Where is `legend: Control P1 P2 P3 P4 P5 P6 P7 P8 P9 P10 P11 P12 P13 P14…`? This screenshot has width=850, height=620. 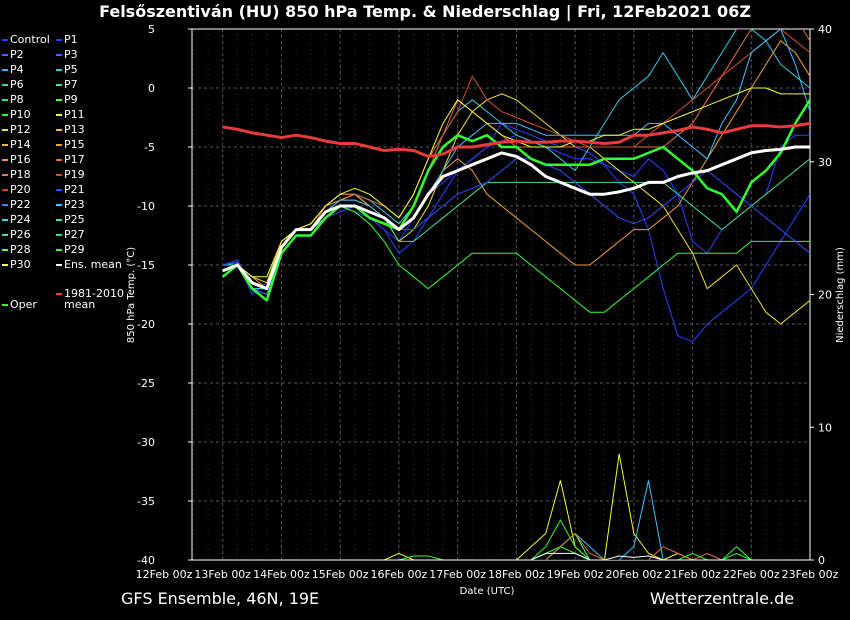 legend: Control P1 P2 P3 P4 P5 P6 P7 P8 P9 P10 P11 P12 P13 P14… is located at coordinates (67, 177).